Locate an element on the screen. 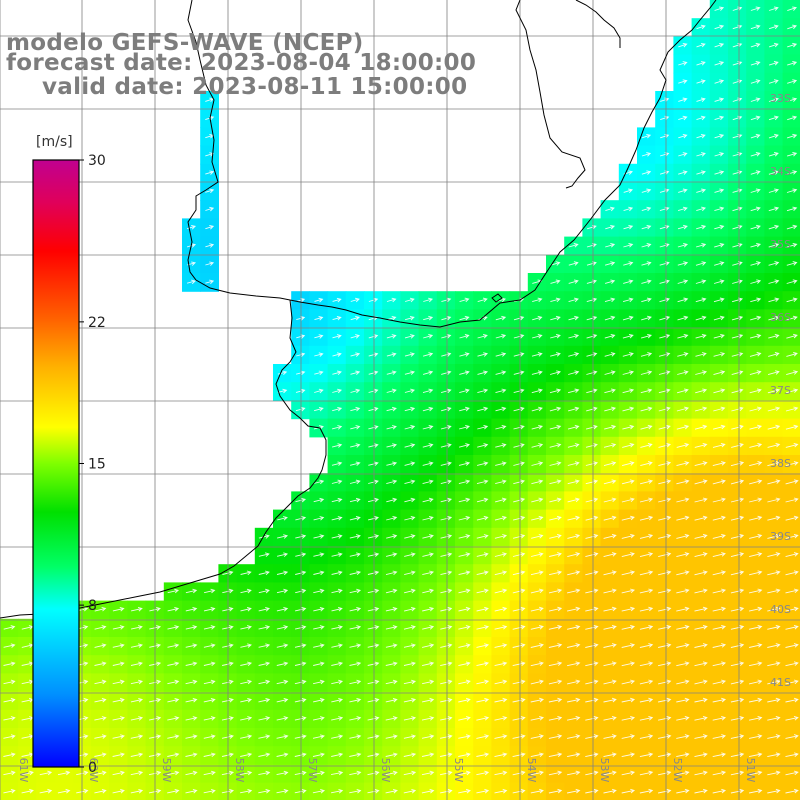 The image size is (800, 800). field-cell is located at coordinates (791, 791).